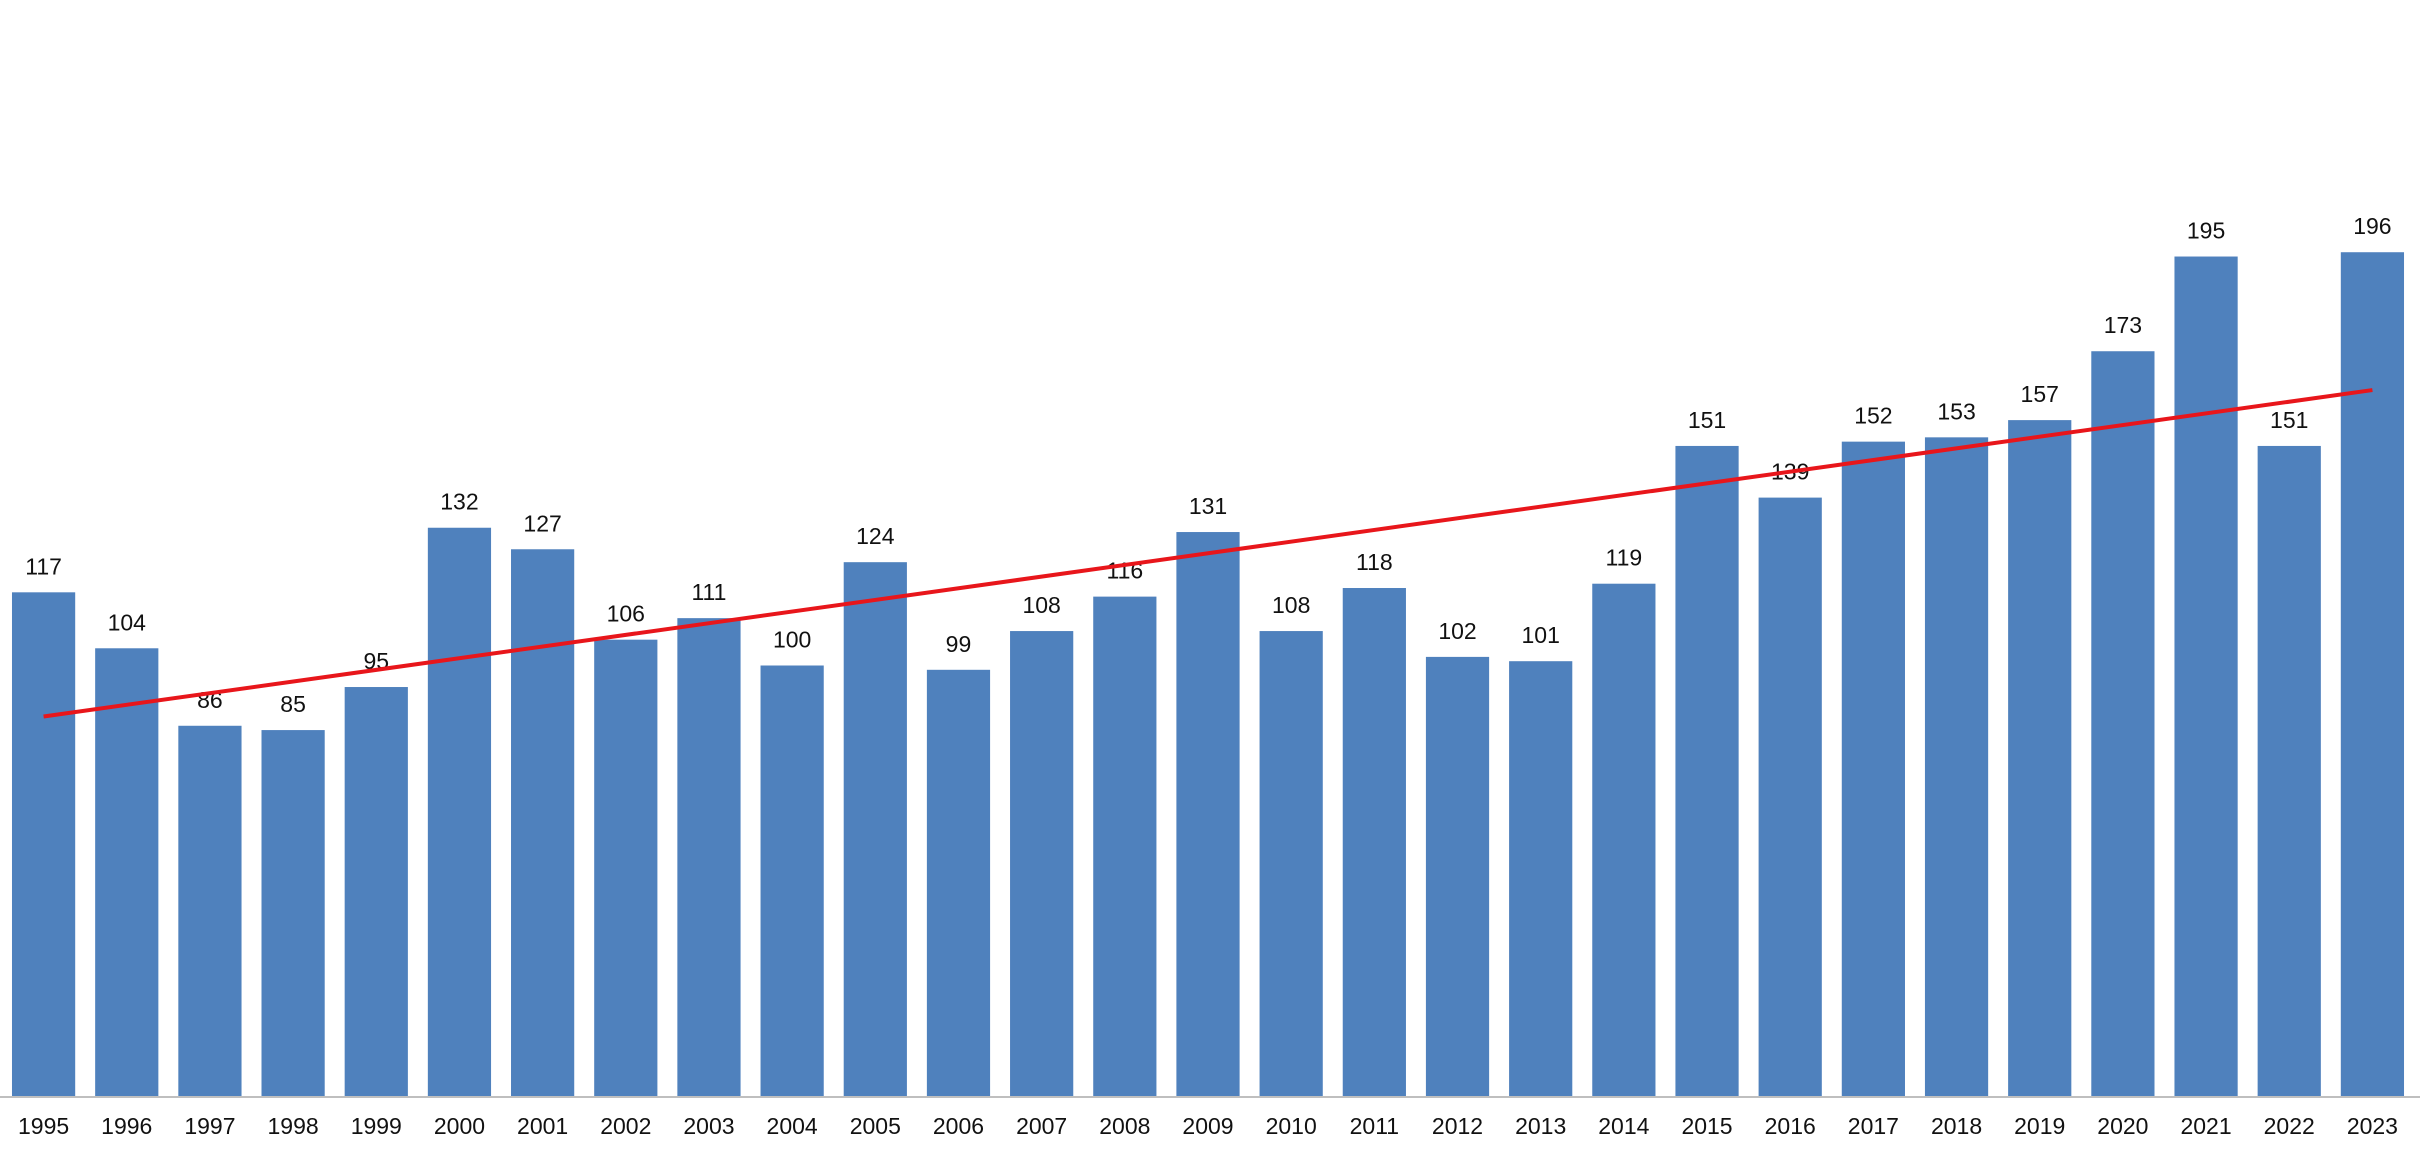  What do you see at coordinates (875, 1126) in the screenshot?
I see `x-tick-label: 2005` at bounding box center [875, 1126].